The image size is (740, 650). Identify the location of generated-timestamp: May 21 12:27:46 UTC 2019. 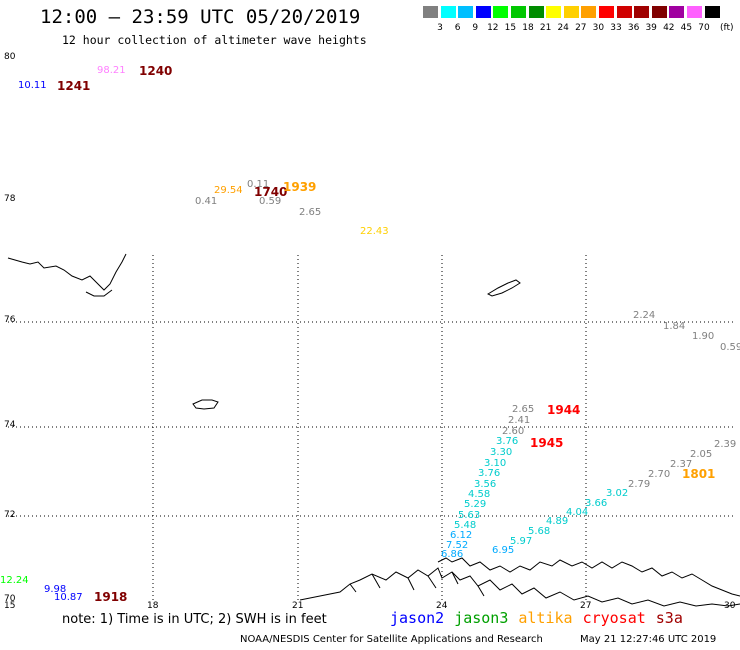
(648, 639).